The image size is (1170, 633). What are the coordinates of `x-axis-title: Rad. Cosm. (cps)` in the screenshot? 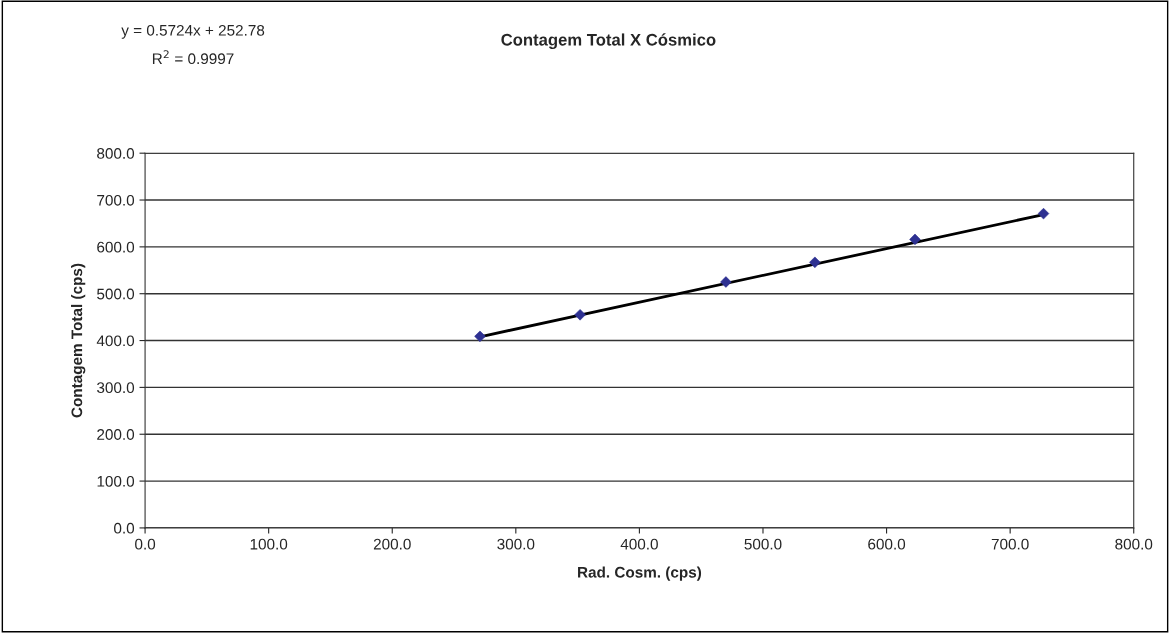 It's located at (640, 573).